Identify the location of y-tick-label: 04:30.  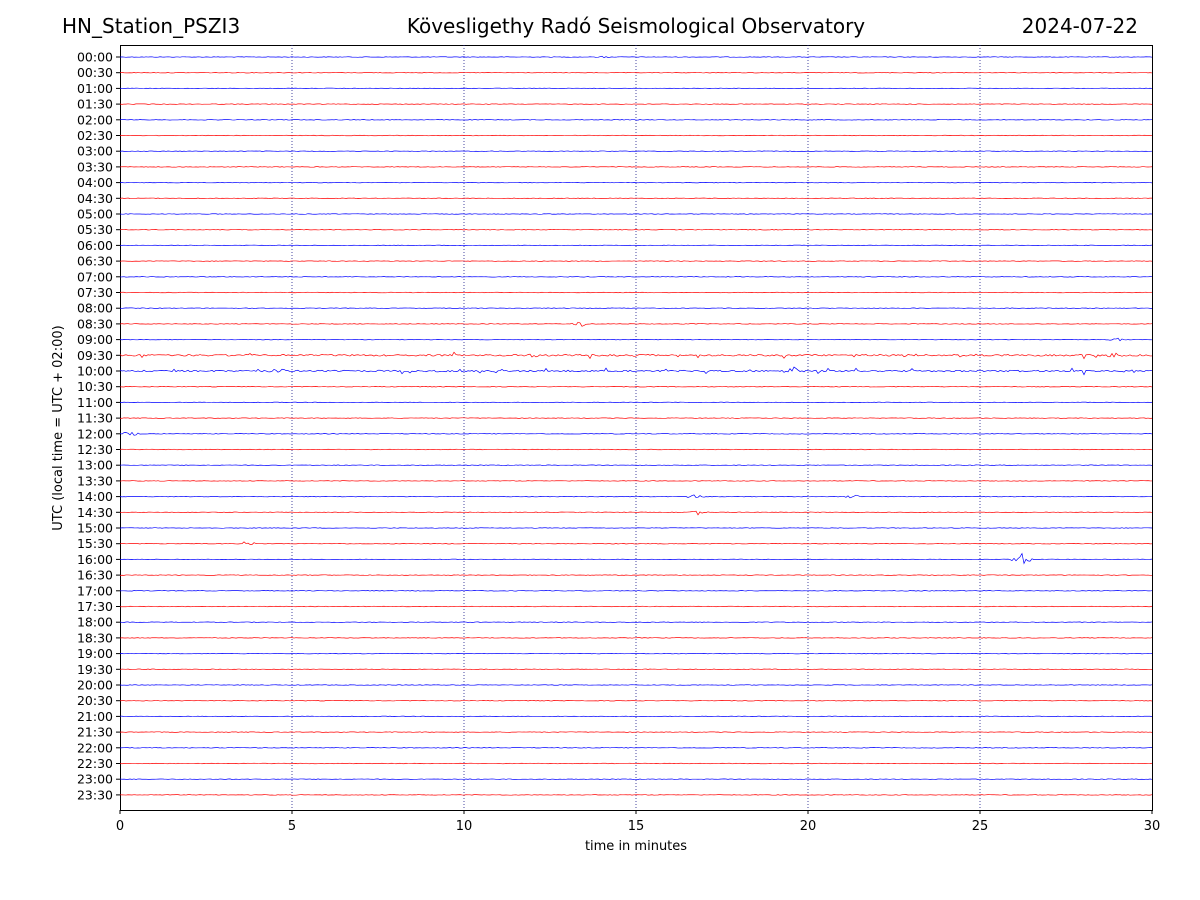
(95, 198).